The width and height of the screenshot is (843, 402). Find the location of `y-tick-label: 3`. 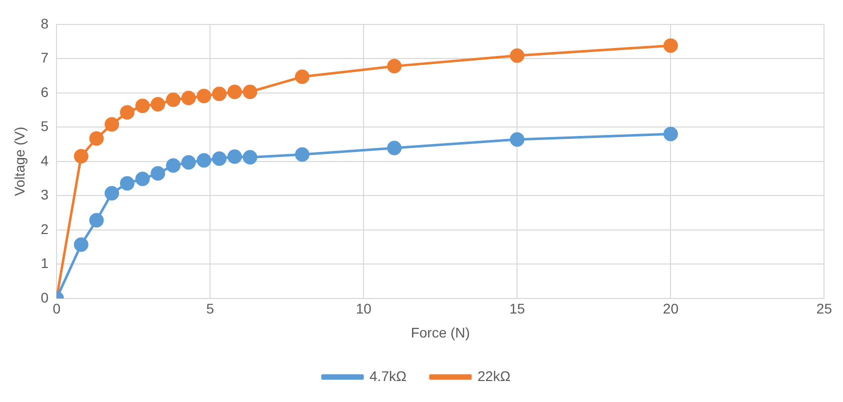

y-tick-label: 3 is located at coordinates (44, 194).